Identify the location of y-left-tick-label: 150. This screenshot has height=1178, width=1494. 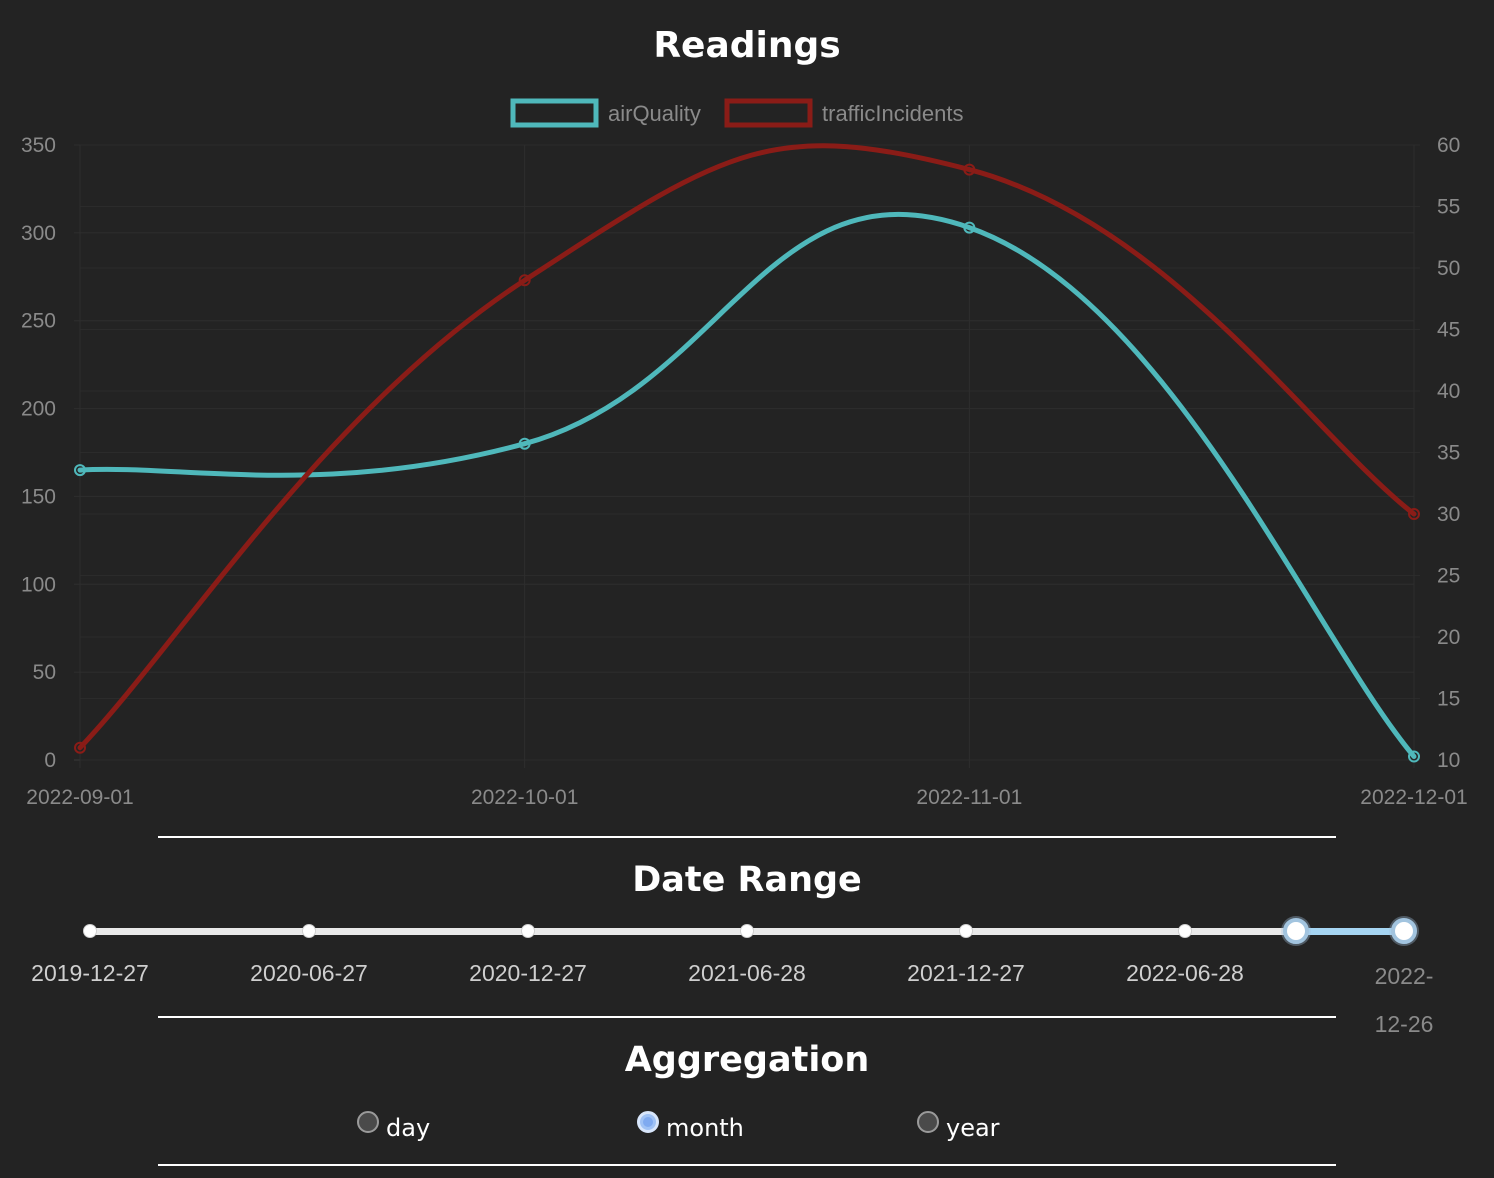
(38, 496).